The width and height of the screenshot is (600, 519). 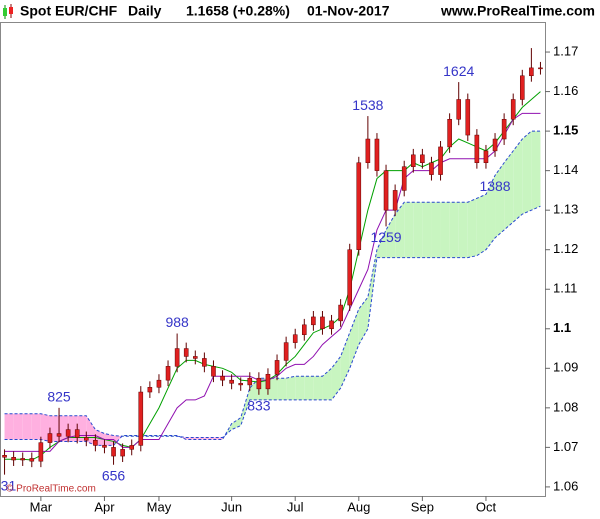 I want to click on x-tick-label: Jul, so click(x=295, y=506).